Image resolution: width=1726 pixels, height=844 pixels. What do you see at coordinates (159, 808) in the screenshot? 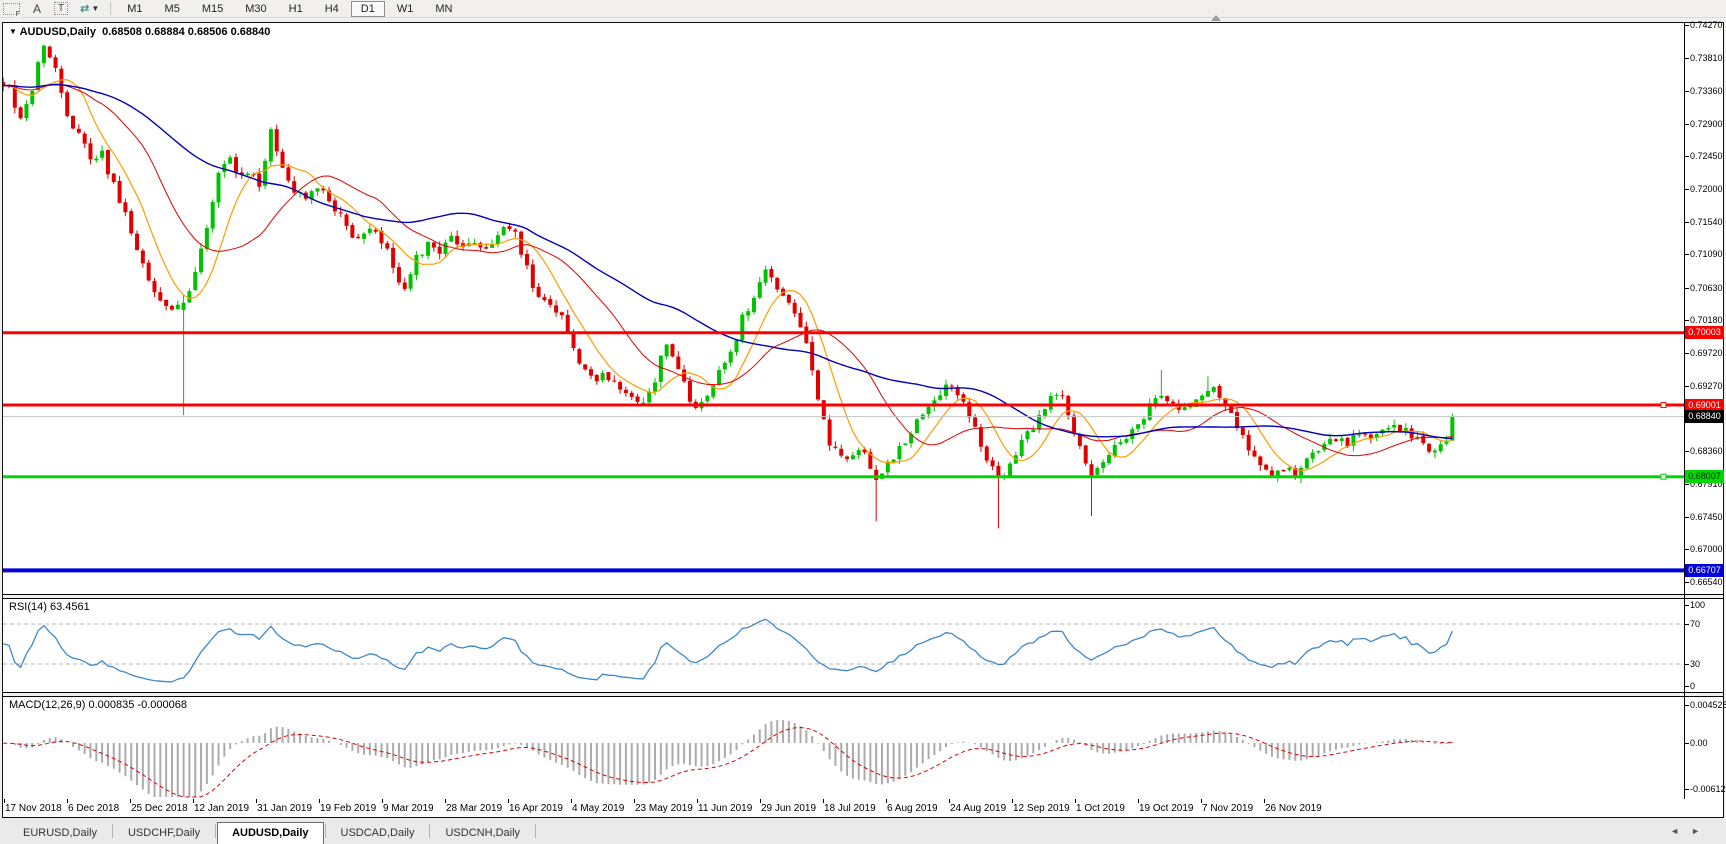
I see `date-label: 25 Dec 2018` at bounding box center [159, 808].